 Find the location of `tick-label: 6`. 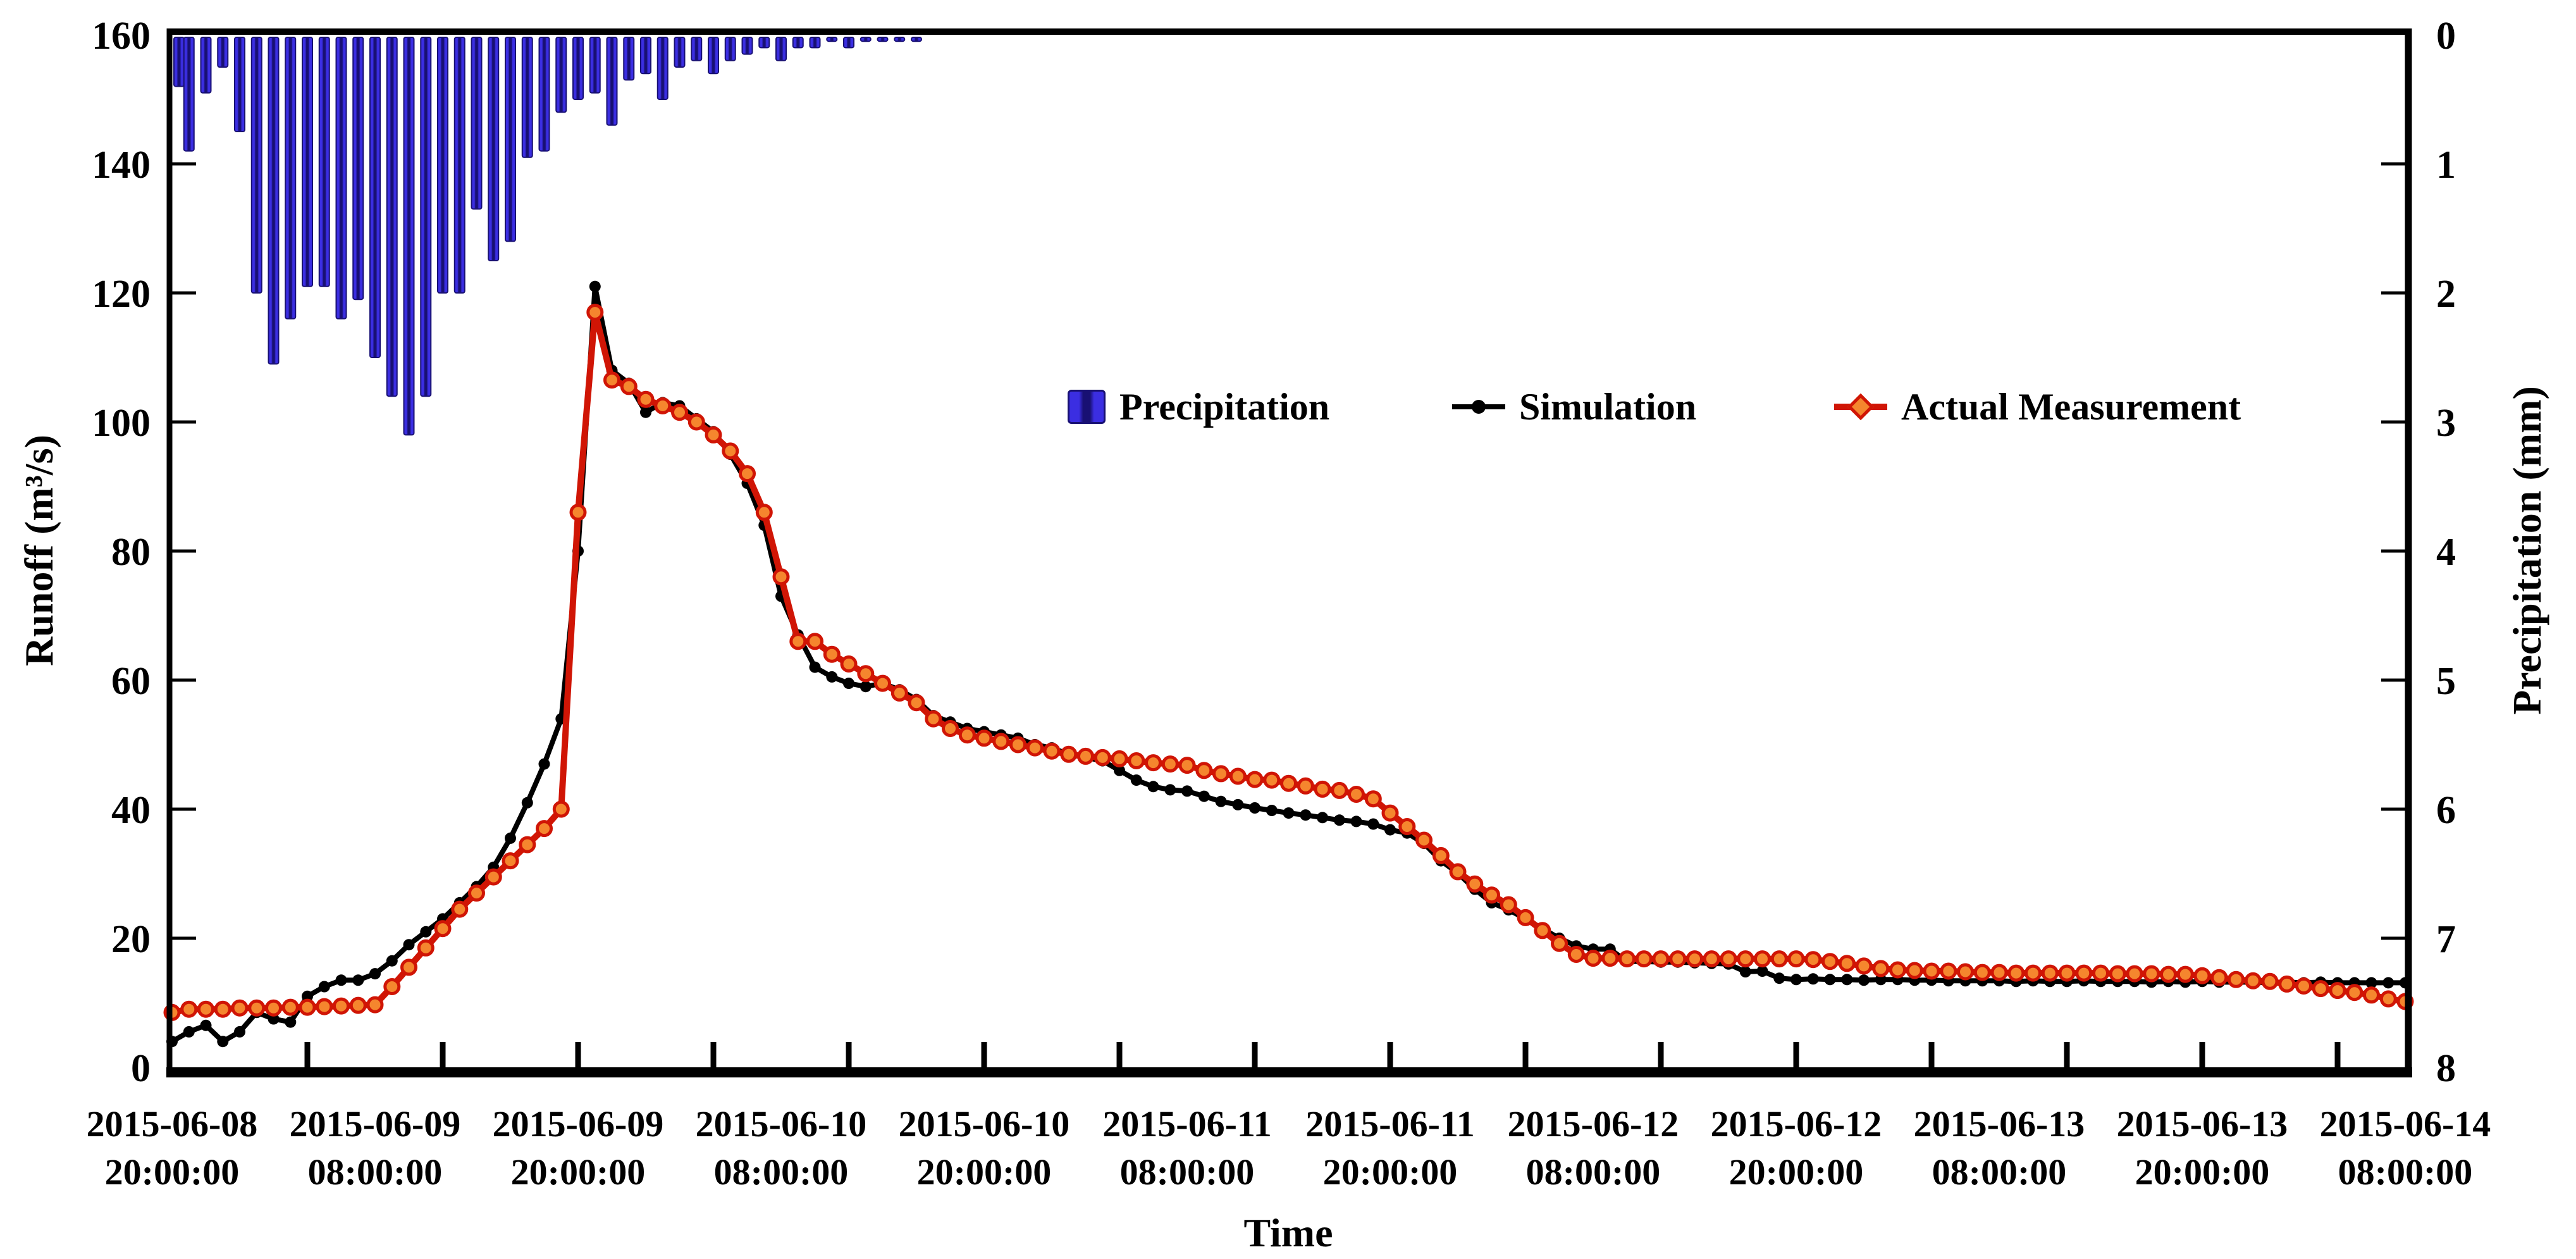

tick-label: 6 is located at coordinates (2446, 810).